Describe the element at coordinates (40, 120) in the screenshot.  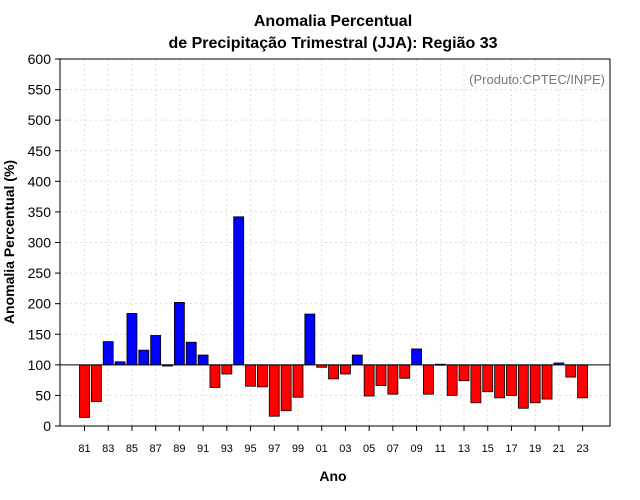
I see `y-tick-label: 500` at that location.